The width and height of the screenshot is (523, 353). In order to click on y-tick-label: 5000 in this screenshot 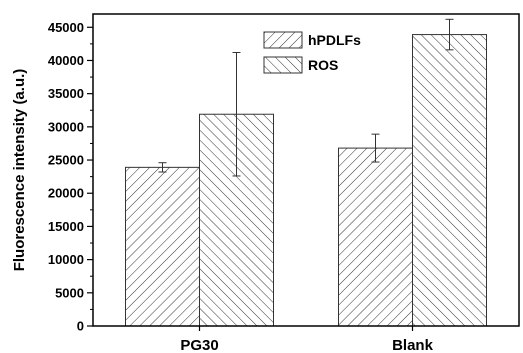, I will do `click(69, 292)`.